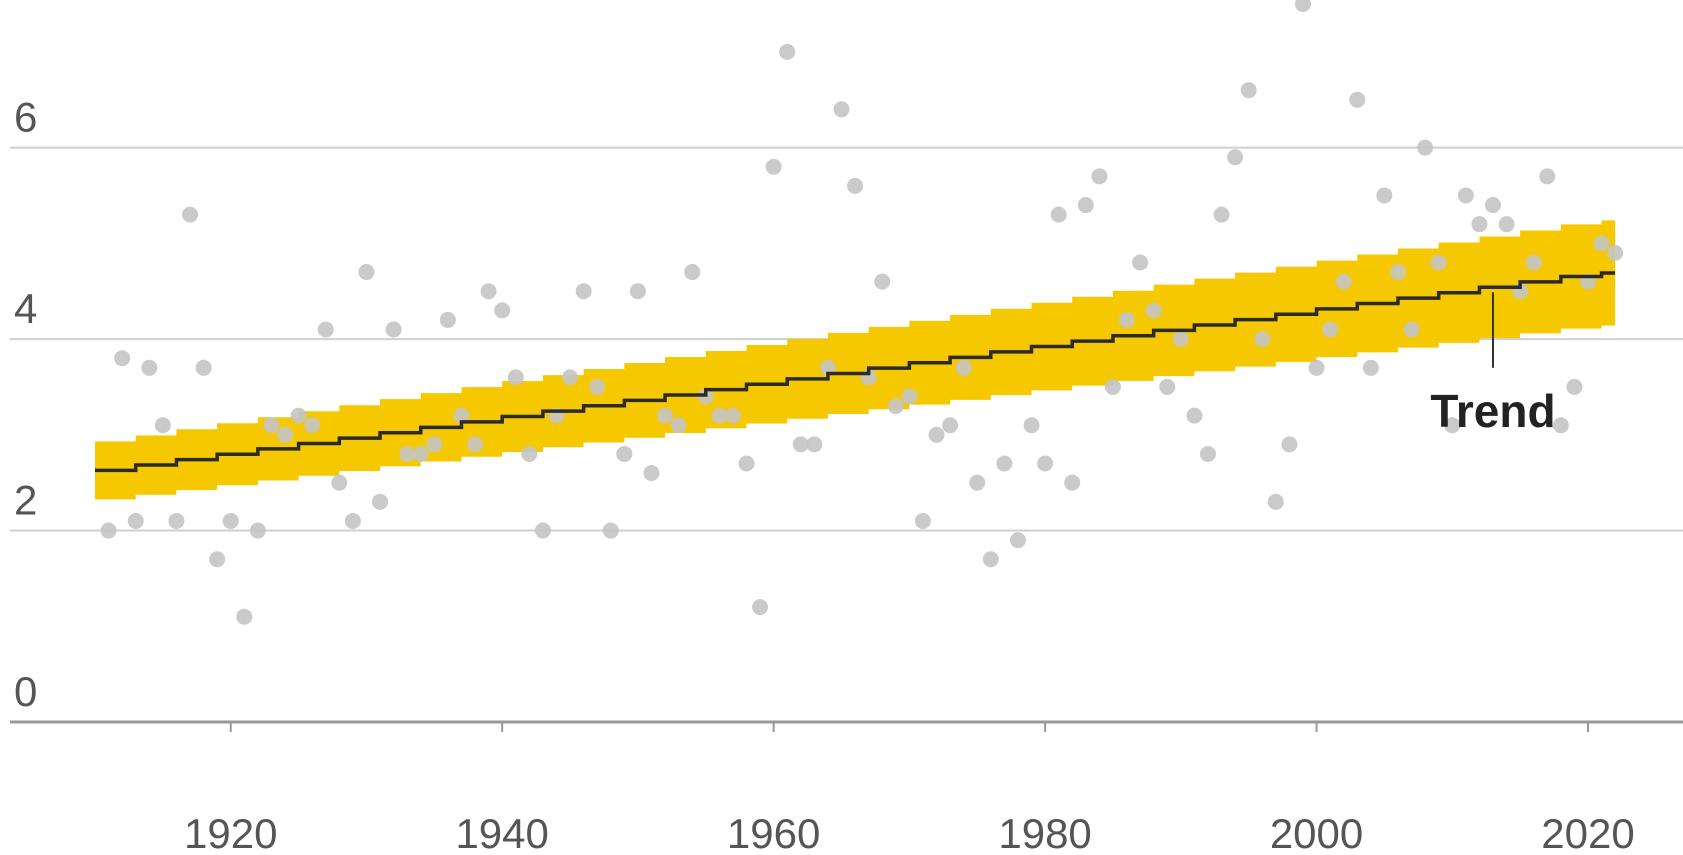 The width and height of the screenshot is (1683, 855). What do you see at coordinates (1316, 832) in the screenshot?
I see `x-tick-label: 2000` at bounding box center [1316, 832].